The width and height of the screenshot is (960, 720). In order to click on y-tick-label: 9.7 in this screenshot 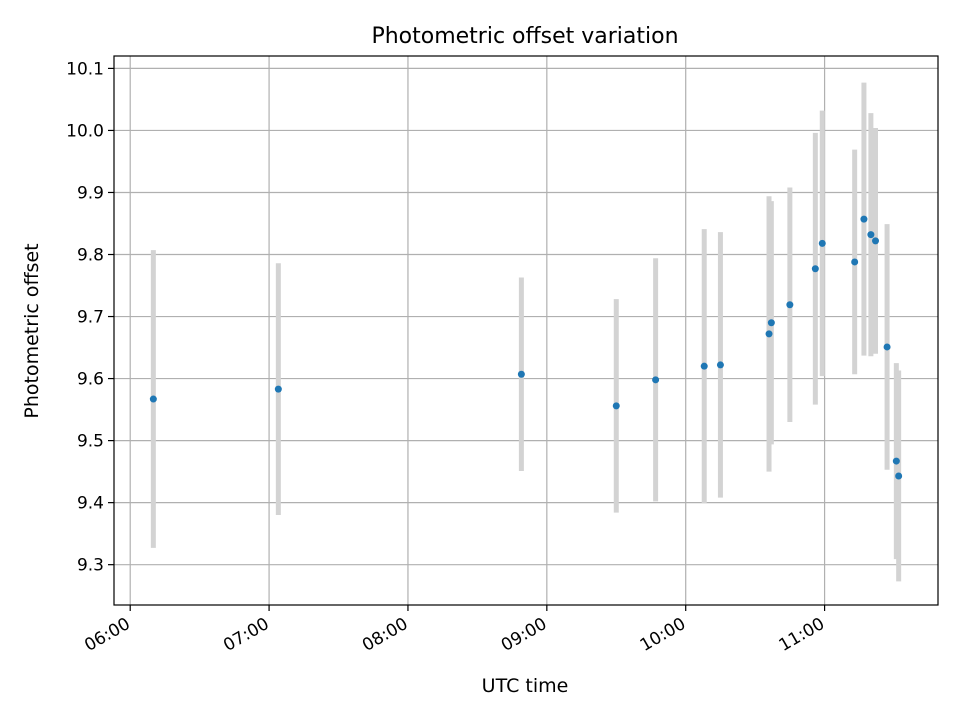, I will do `click(90, 318)`.